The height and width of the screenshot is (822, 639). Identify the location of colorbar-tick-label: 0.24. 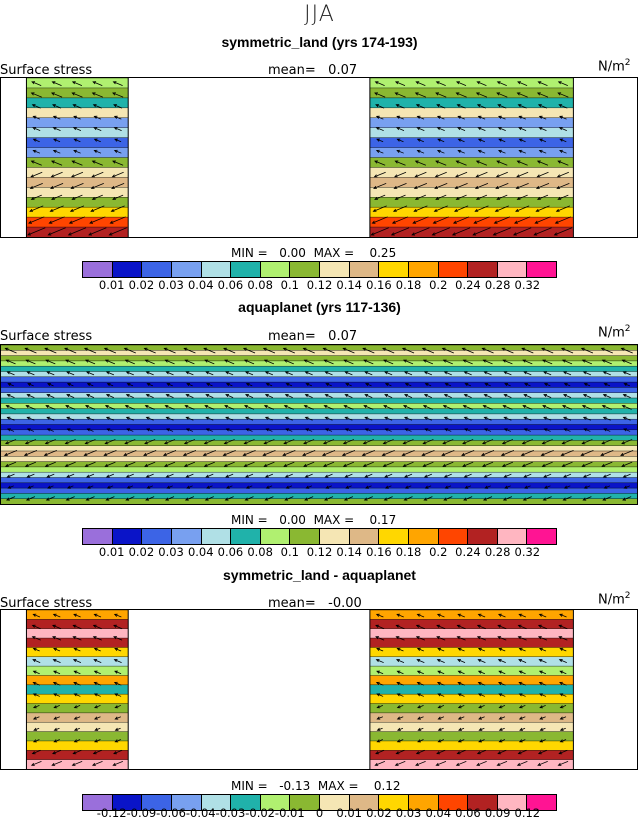
(468, 285).